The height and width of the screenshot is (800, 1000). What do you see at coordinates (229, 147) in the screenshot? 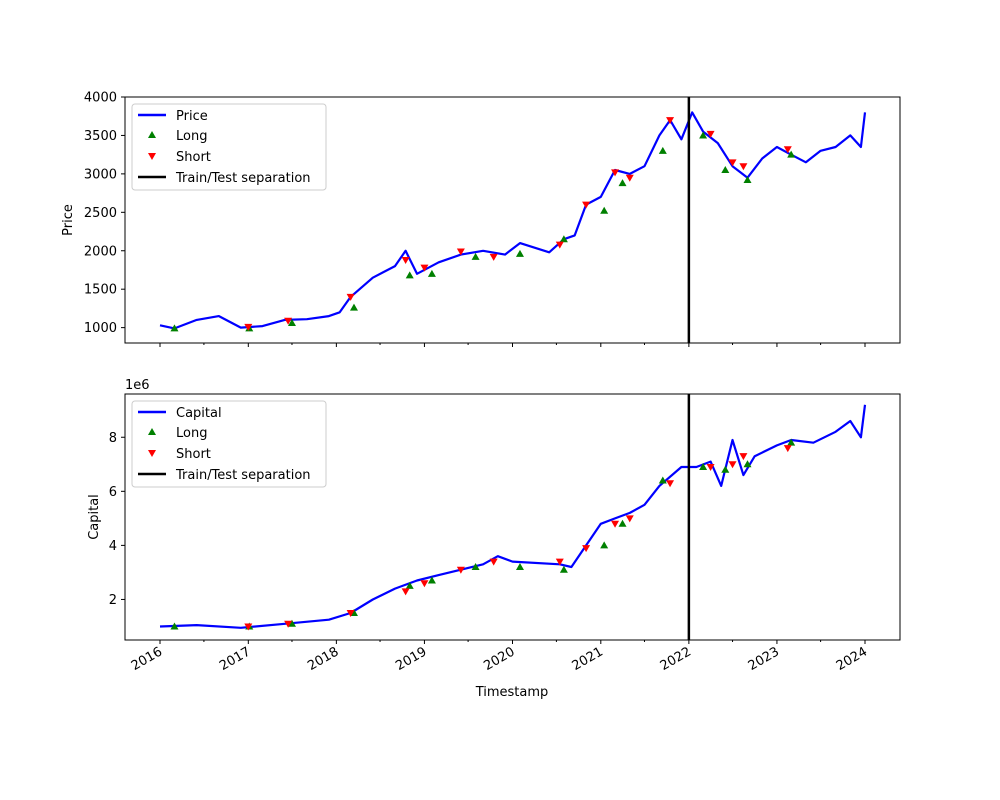
I see `price-legend: Price Long Short Train/Test separation` at bounding box center [229, 147].